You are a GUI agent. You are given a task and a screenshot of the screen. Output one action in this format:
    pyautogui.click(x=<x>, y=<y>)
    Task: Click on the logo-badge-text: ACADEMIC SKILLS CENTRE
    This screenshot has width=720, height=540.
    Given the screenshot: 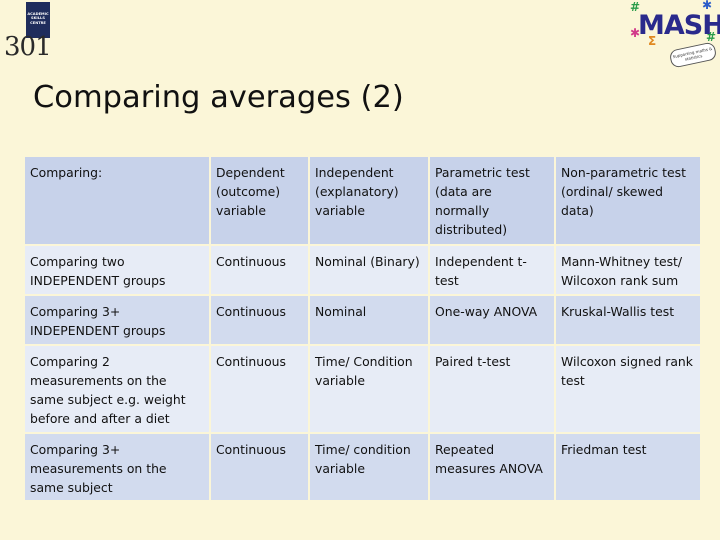 What is the action you would take?
    pyautogui.click(x=38, y=18)
    